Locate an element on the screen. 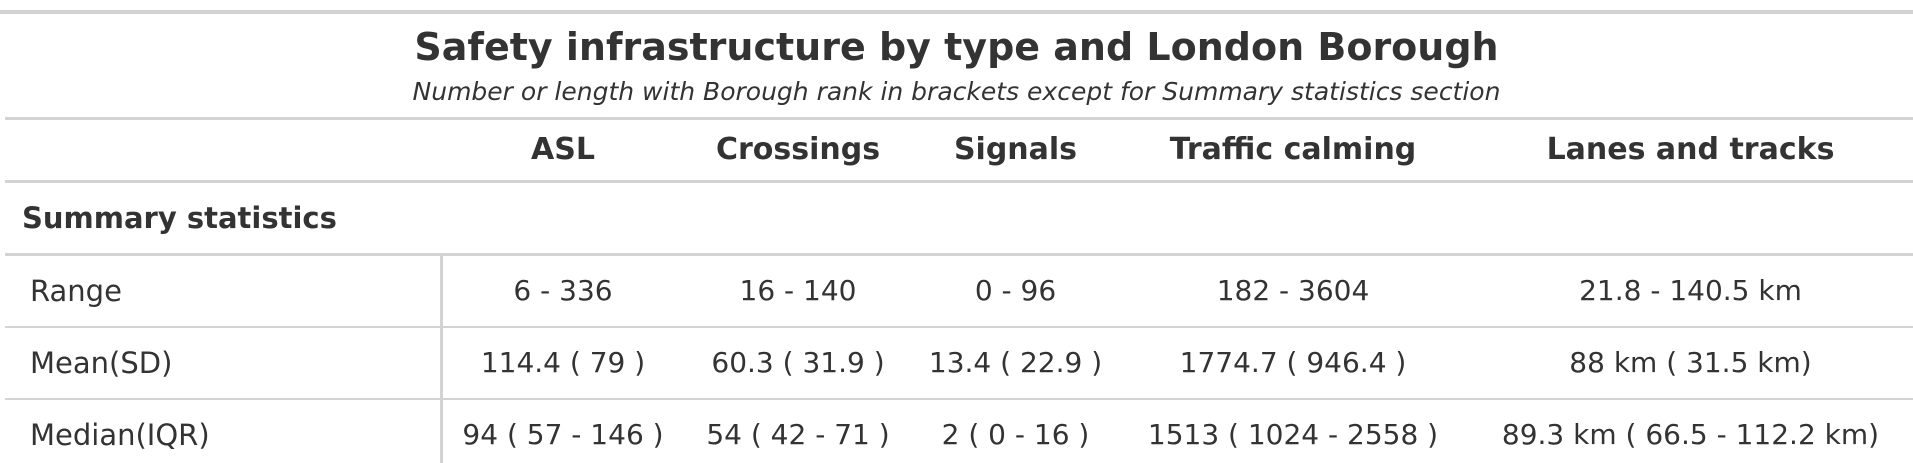 The height and width of the screenshot is (463, 1913). table-cell: 54 ( 42 - 71 ) is located at coordinates (798, 434).